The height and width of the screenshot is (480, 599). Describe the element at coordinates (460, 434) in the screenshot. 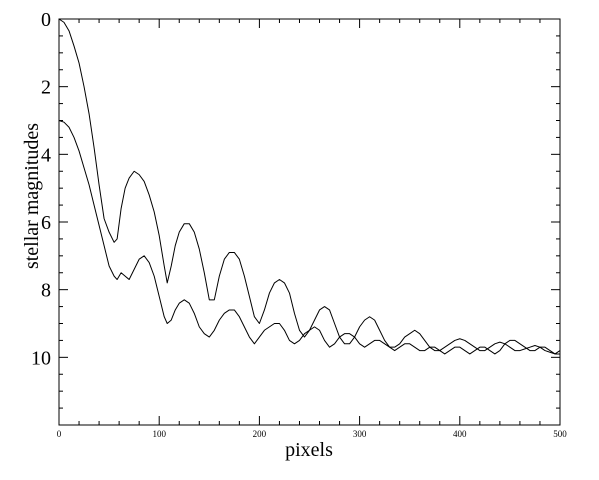

I see `x-tick-label: 400` at that location.